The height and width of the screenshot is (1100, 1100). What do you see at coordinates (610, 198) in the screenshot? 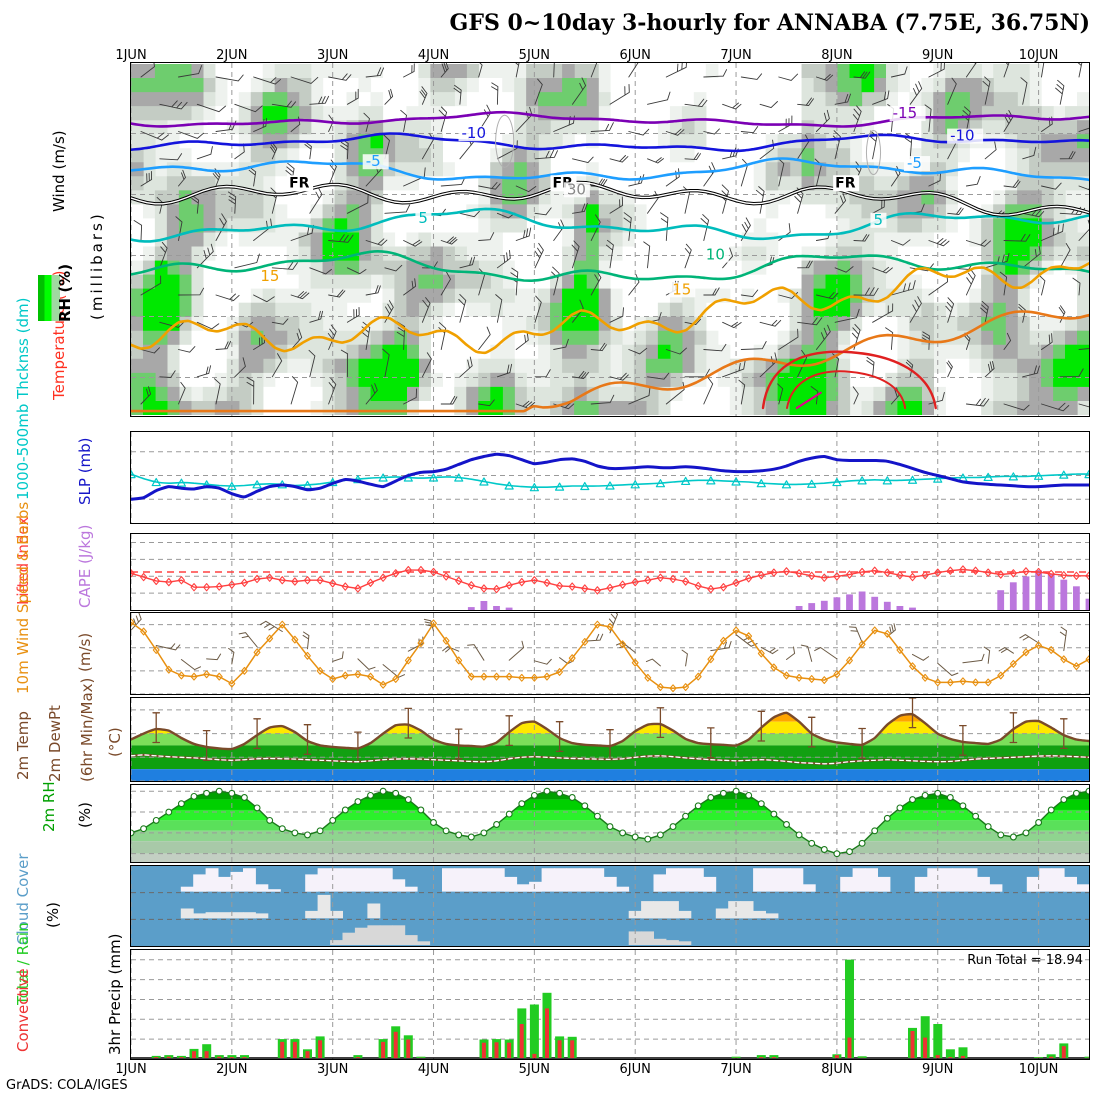
I see `freezing-level-inner` at bounding box center [610, 198].